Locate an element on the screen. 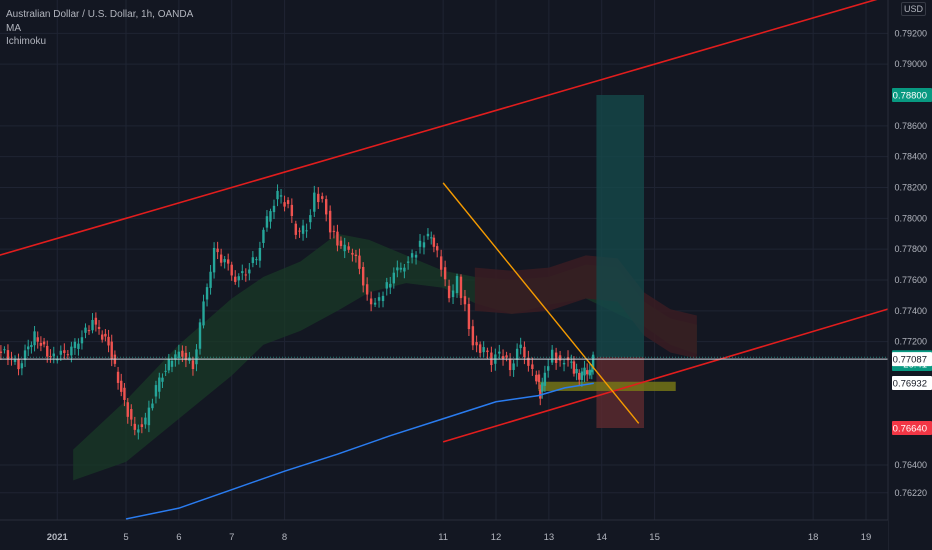 This screenshot has width=932, height=550. indicator-ichimoku: Ichimoku is located at coordinates (26, 41).